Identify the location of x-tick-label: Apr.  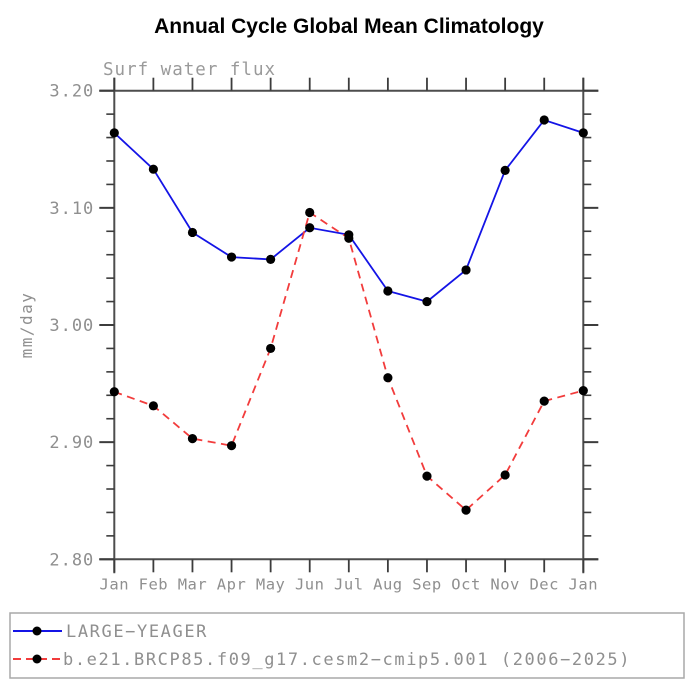
(232, 584).